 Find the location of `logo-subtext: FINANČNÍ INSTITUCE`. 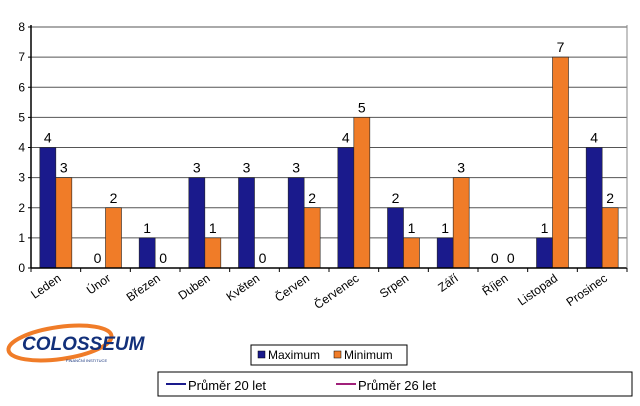

logo-subtext: FINANČNÍ INSTITUCE is located at coordinates (86, 360).